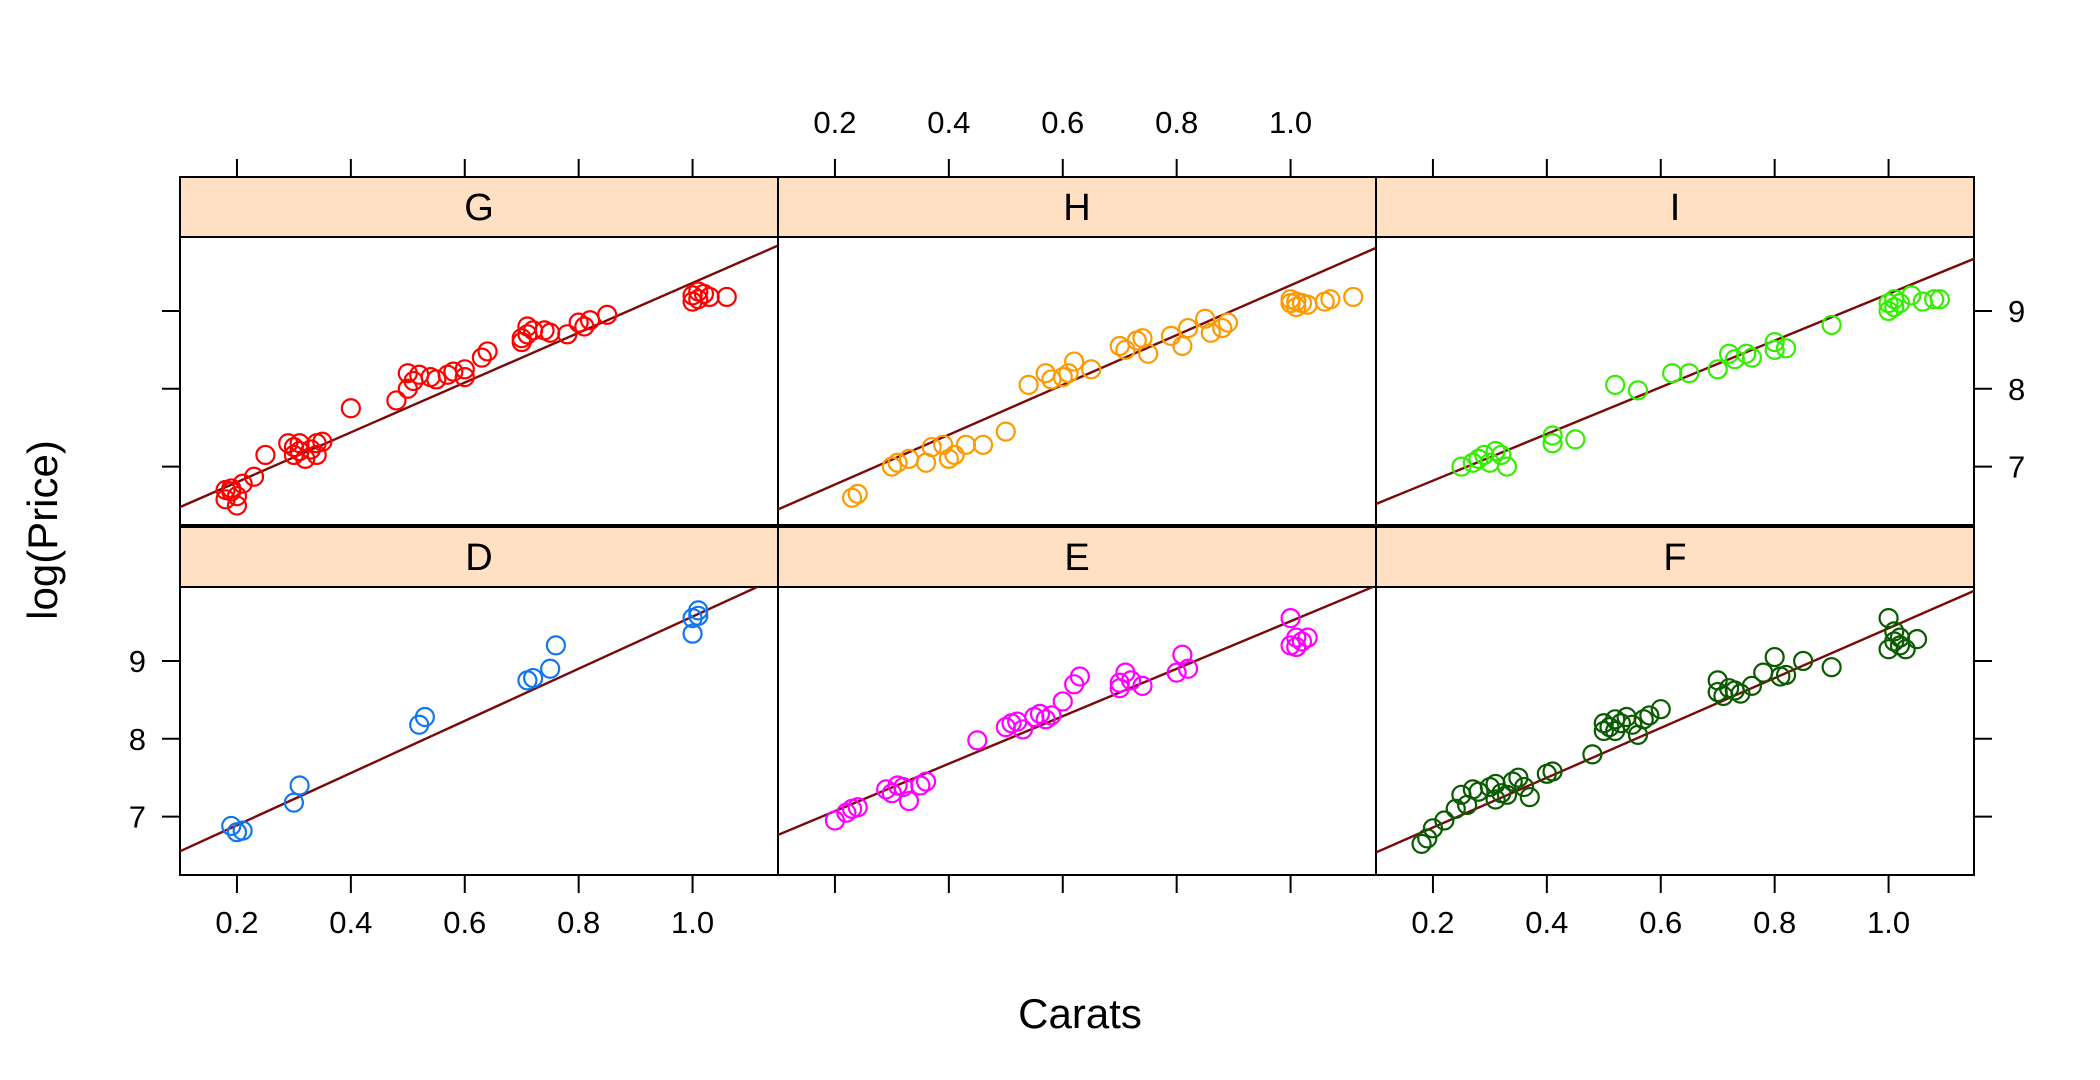 The image size is (2100, 1080). What do you see at coordinates (470, 720) in the screenshot?
I see `fit-line-D` at bounding box center [470, 720].